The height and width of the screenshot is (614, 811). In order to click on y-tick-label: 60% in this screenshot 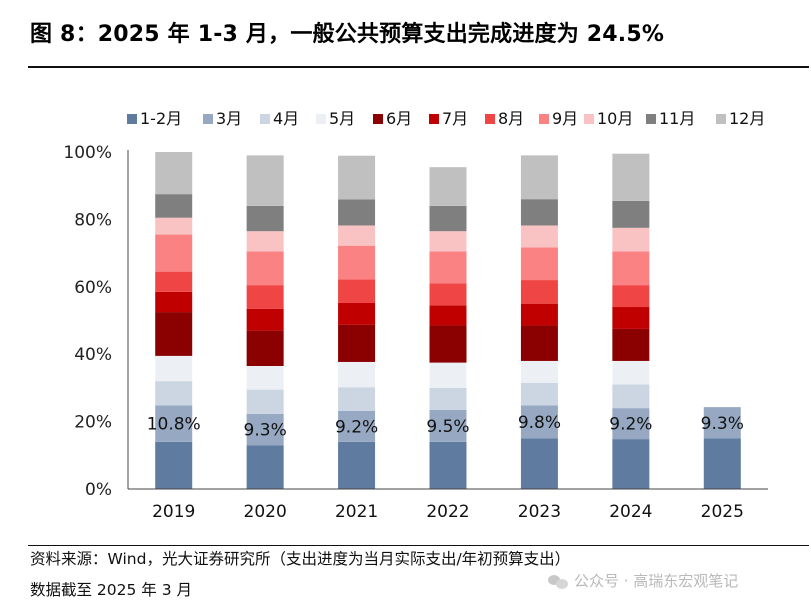, I will do `click(93, 288)`.